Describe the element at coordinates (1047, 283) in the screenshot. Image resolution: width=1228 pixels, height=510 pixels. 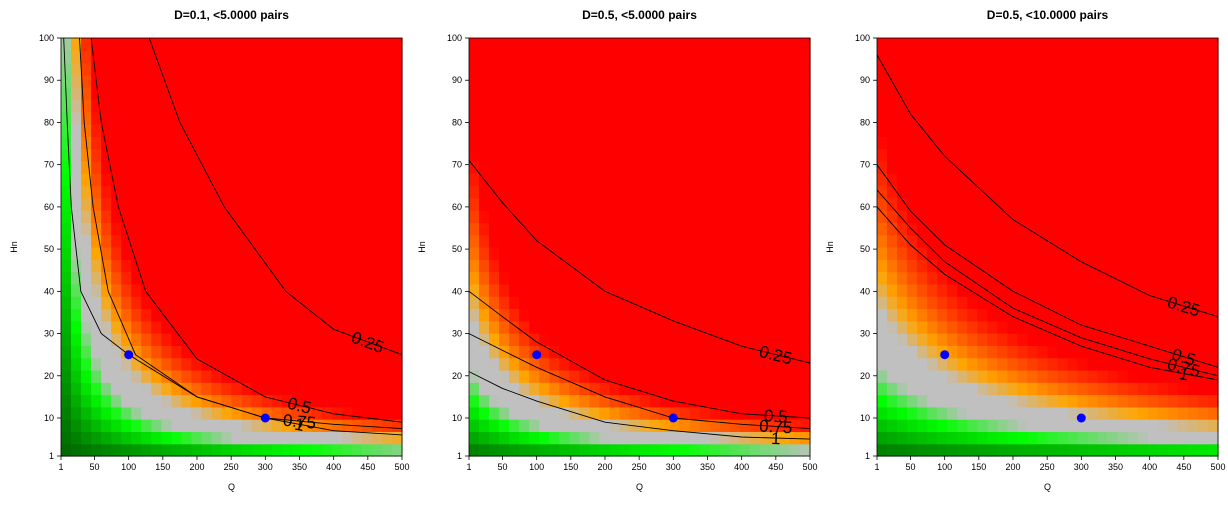
I see `contour-line-0.75` at that location.